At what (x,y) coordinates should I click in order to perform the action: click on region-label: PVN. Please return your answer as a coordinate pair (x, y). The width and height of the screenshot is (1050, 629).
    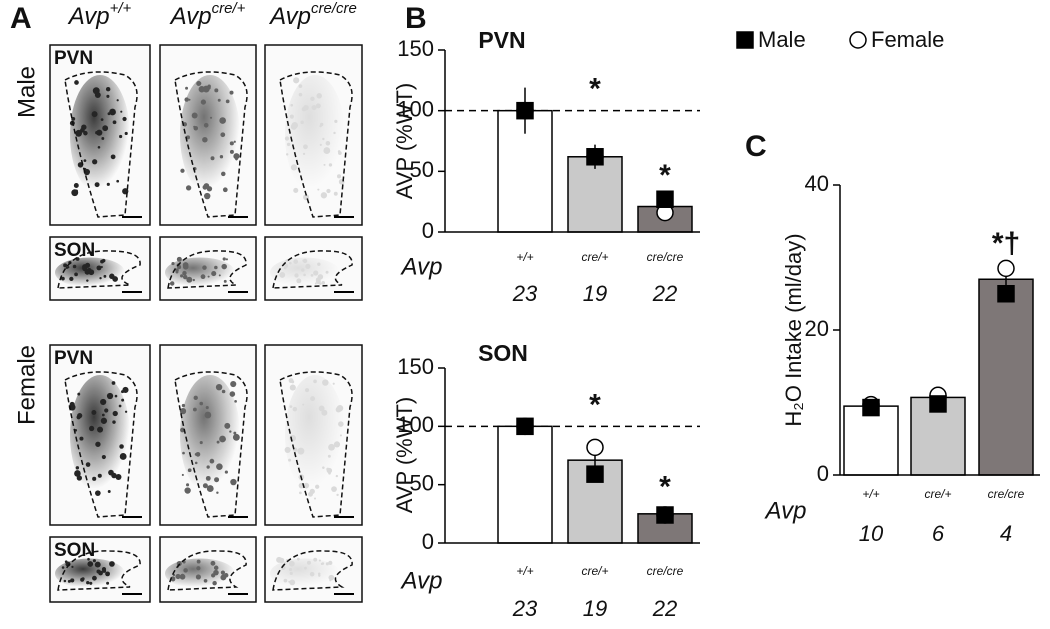
    Looking at the image, I should click on (73, 58).